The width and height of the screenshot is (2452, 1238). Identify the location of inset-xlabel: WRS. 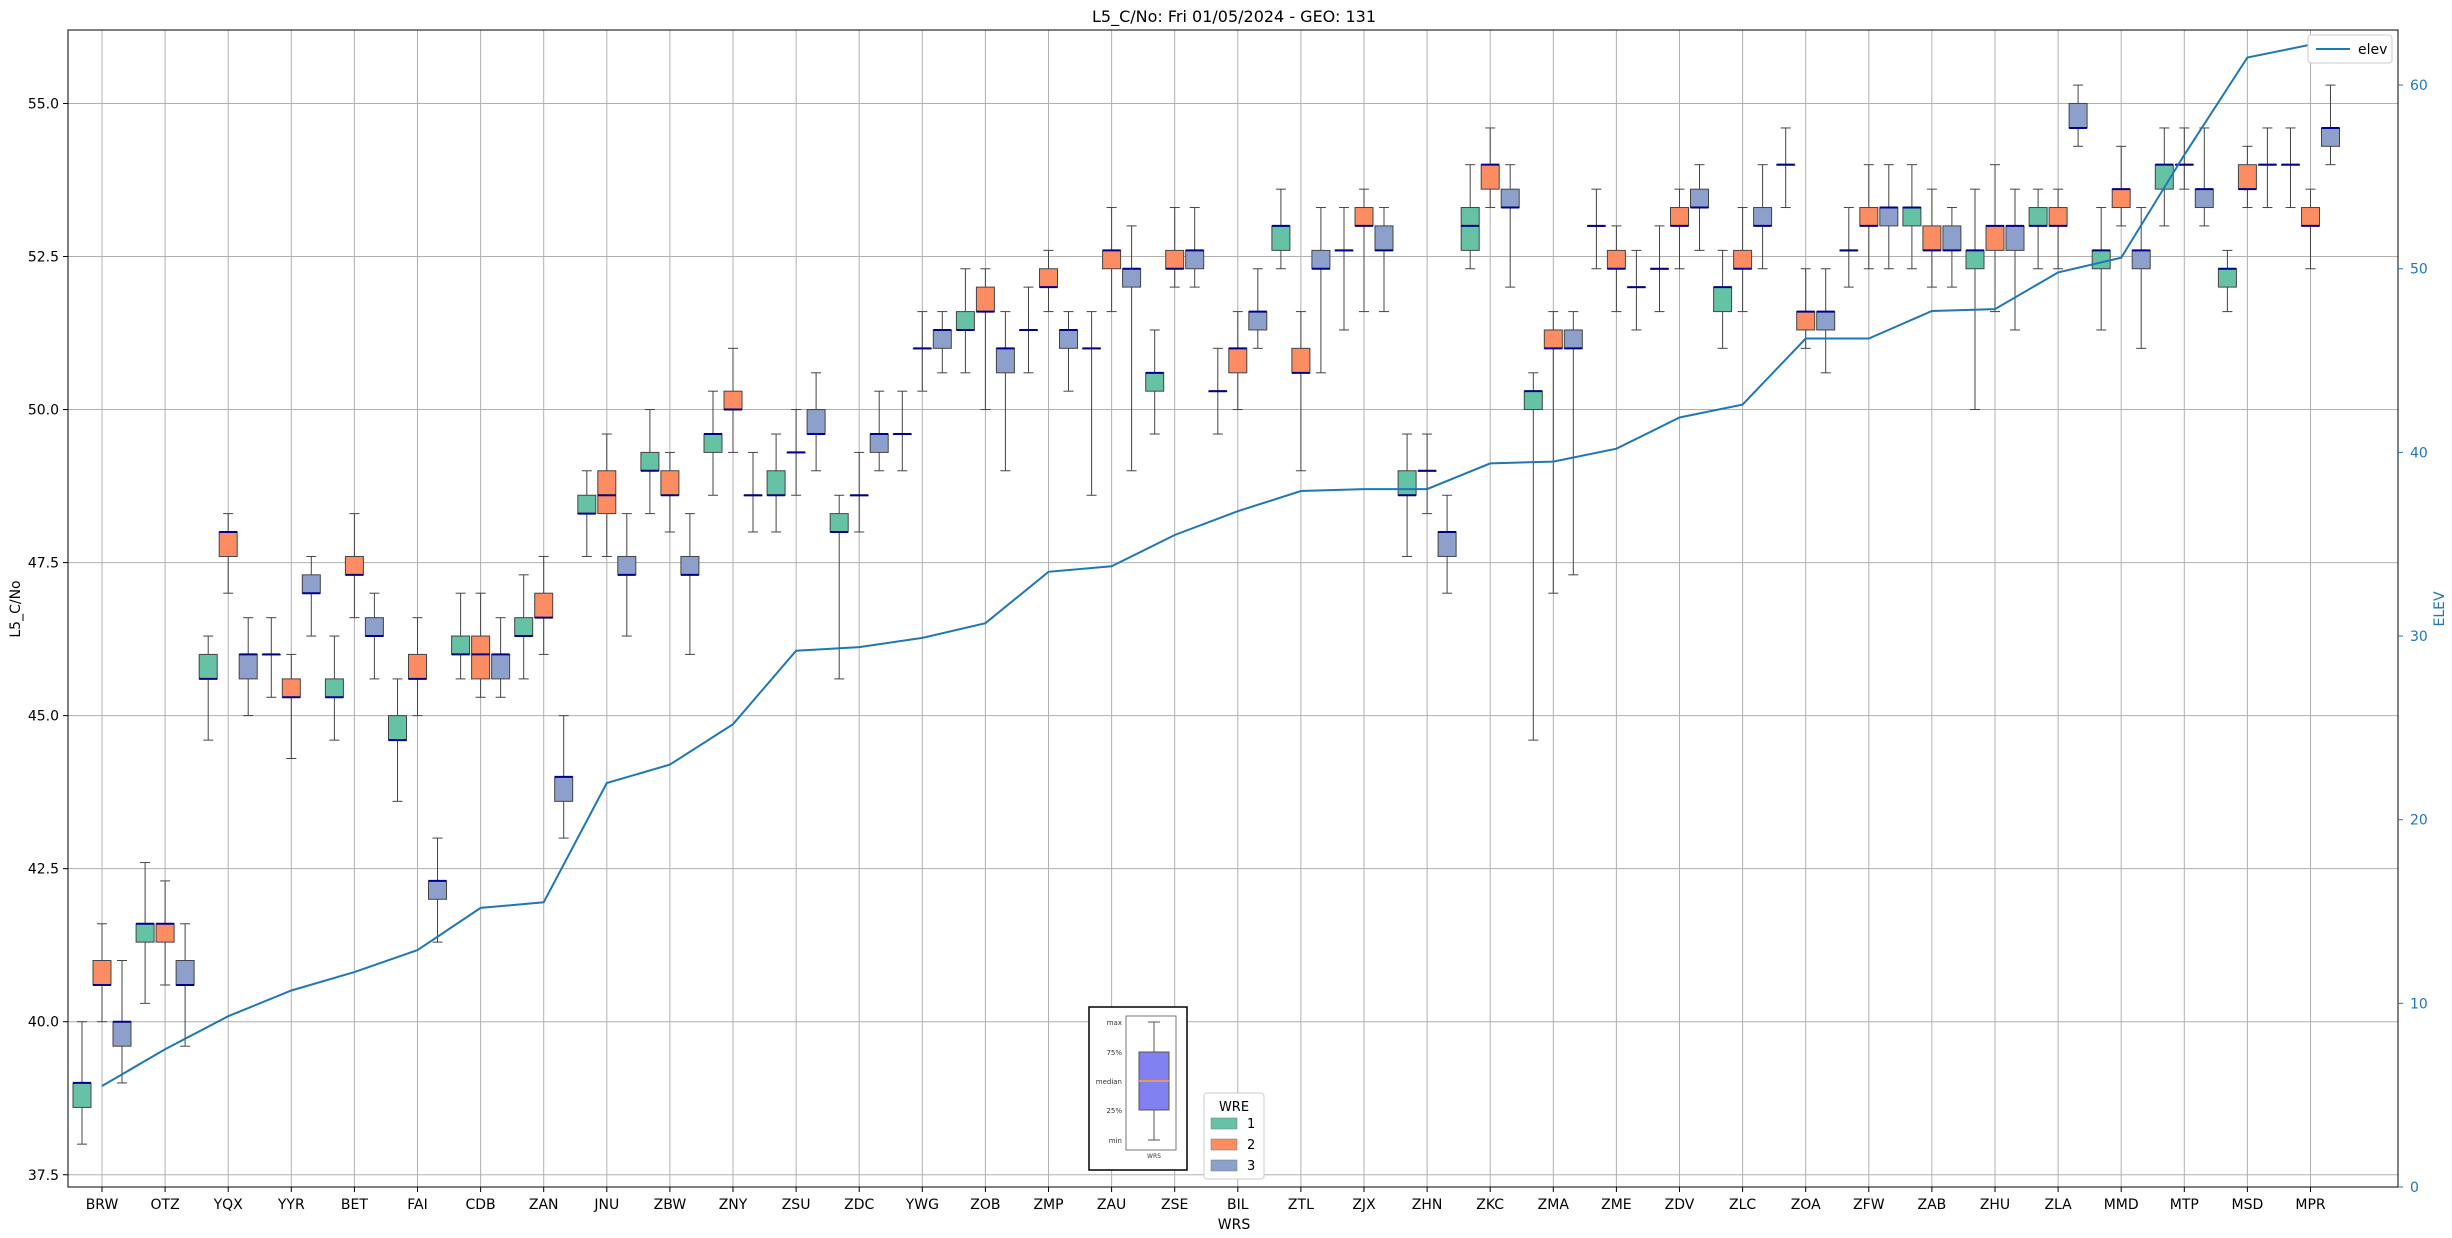
(1154, 1156).